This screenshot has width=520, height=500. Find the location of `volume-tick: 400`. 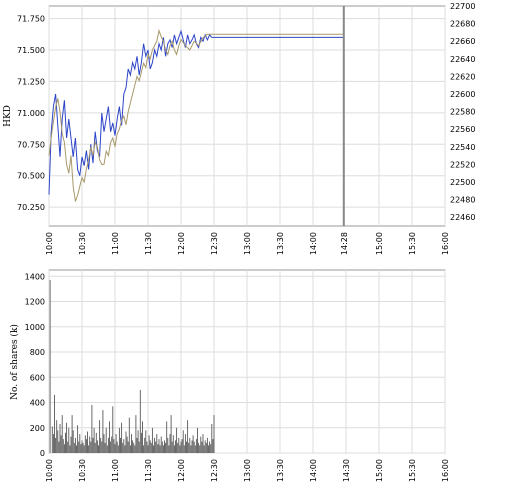

volume-tick: 400 is located at coordinates (37, 403).